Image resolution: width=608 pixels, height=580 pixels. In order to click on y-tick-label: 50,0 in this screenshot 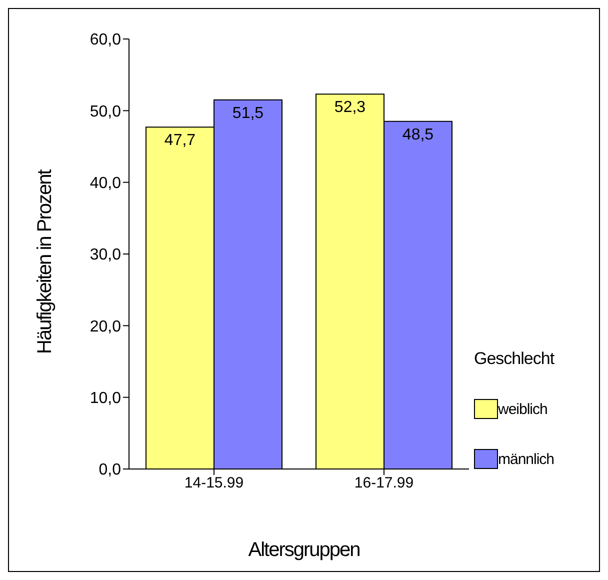, I will do `click(106, 111)`.